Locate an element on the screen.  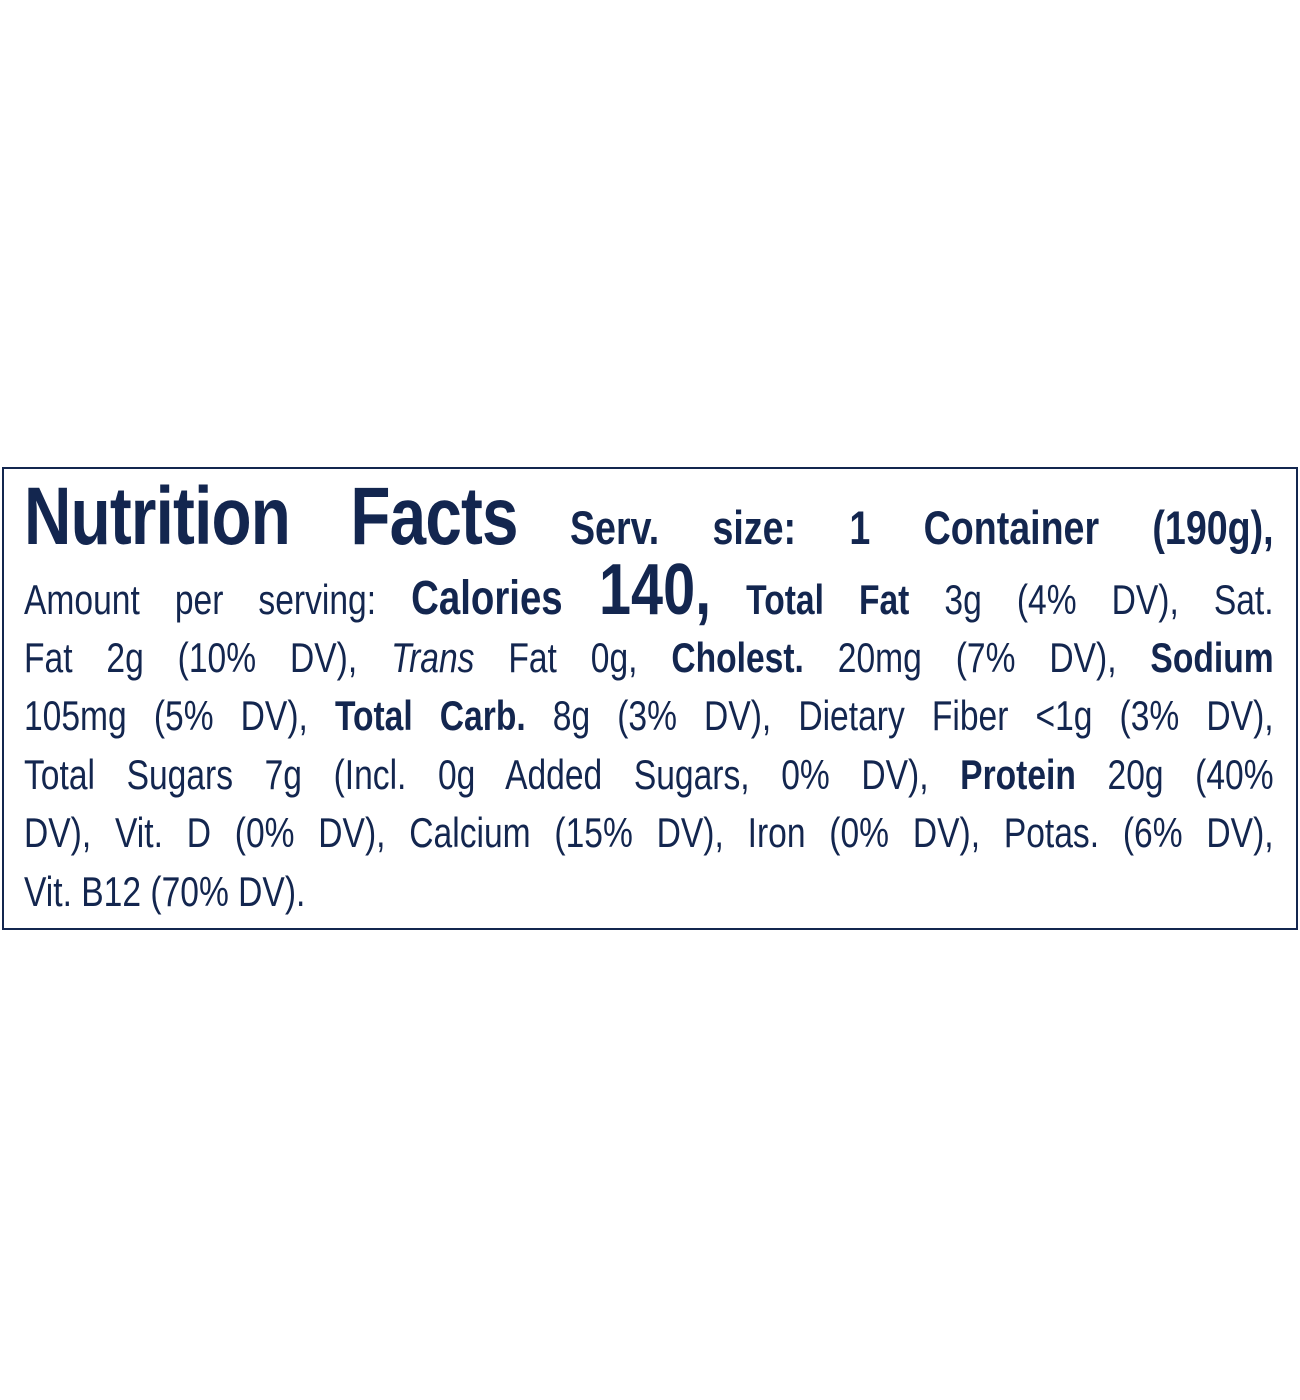
total-fat-value: 3g (4% DV), Sat. is located at coordinates (1091, 599).